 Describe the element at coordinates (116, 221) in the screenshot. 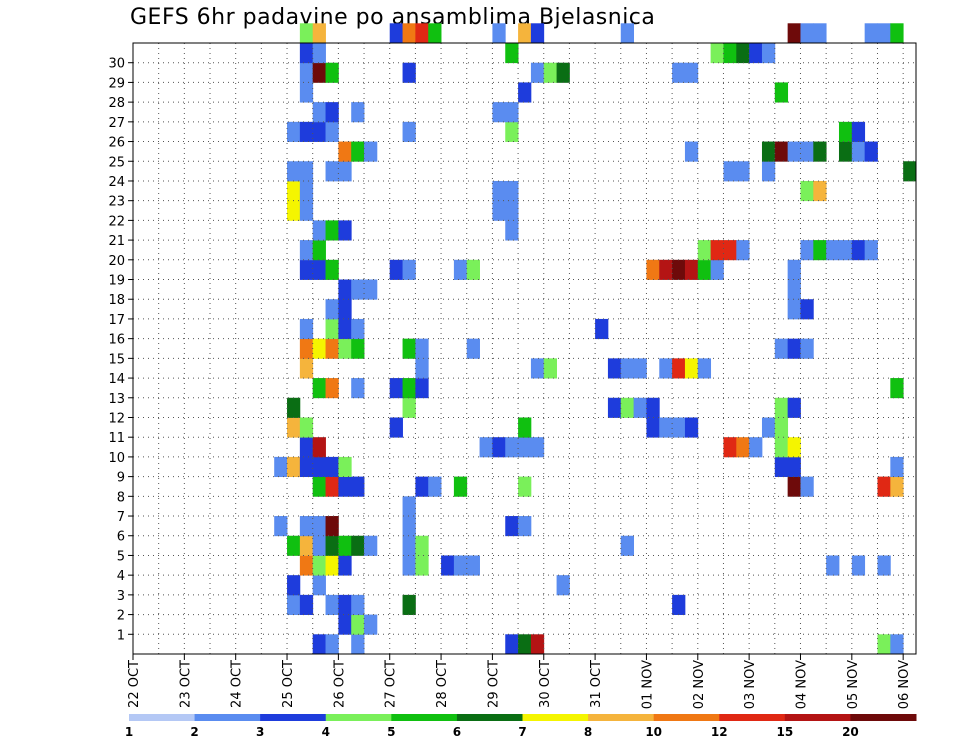

I see `y-tick-label: 22` at that location.